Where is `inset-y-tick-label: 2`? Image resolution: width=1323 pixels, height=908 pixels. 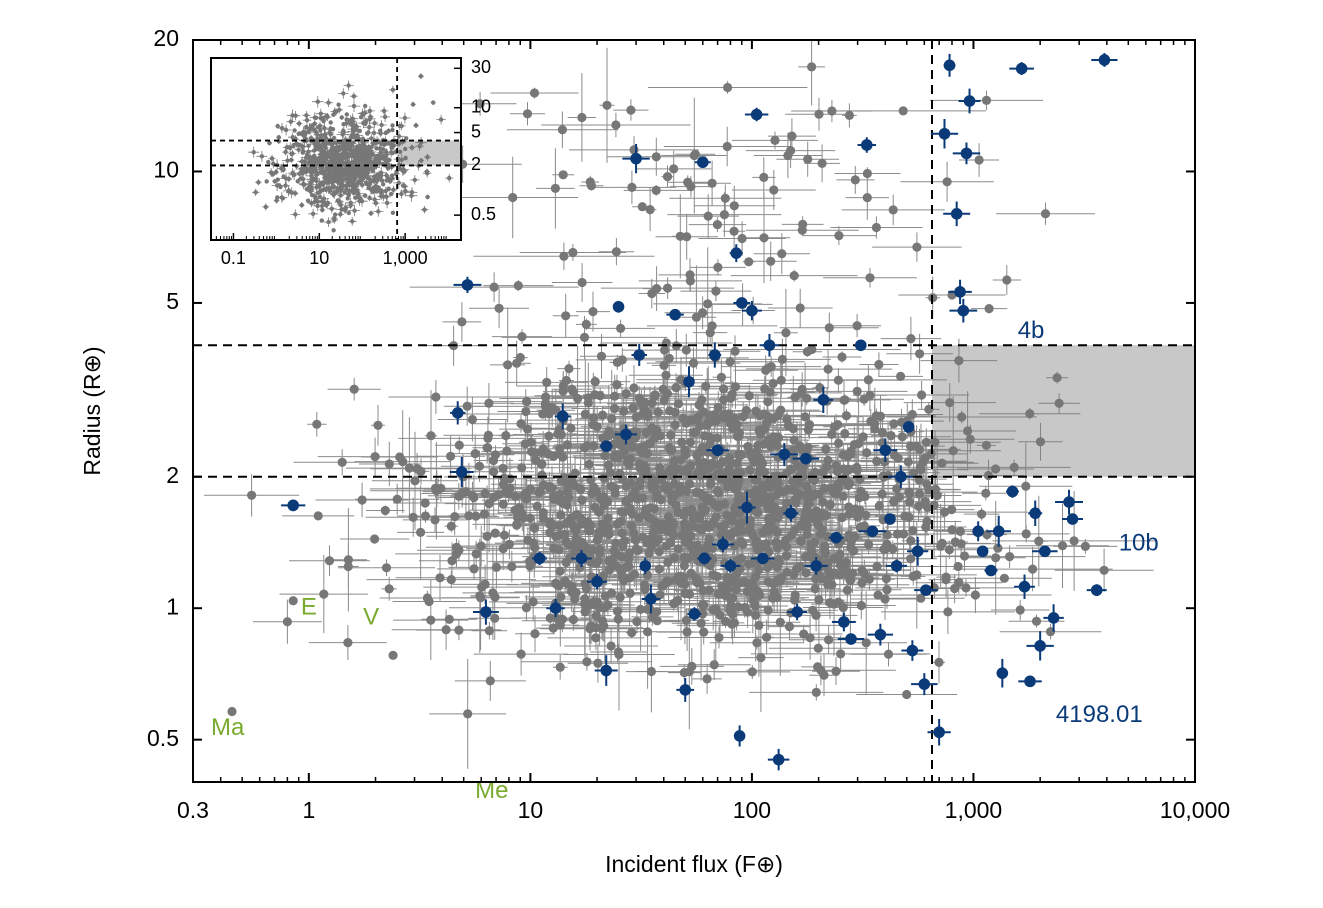 inset-y-tick-label: 2 is located at coordinates (476, 164).